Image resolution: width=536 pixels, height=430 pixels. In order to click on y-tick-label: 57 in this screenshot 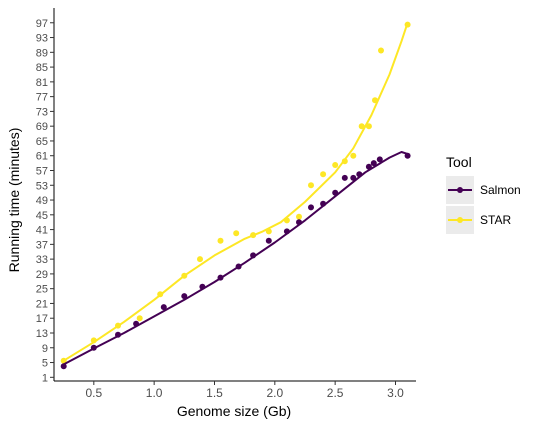, I will do `click(42, 171)`.